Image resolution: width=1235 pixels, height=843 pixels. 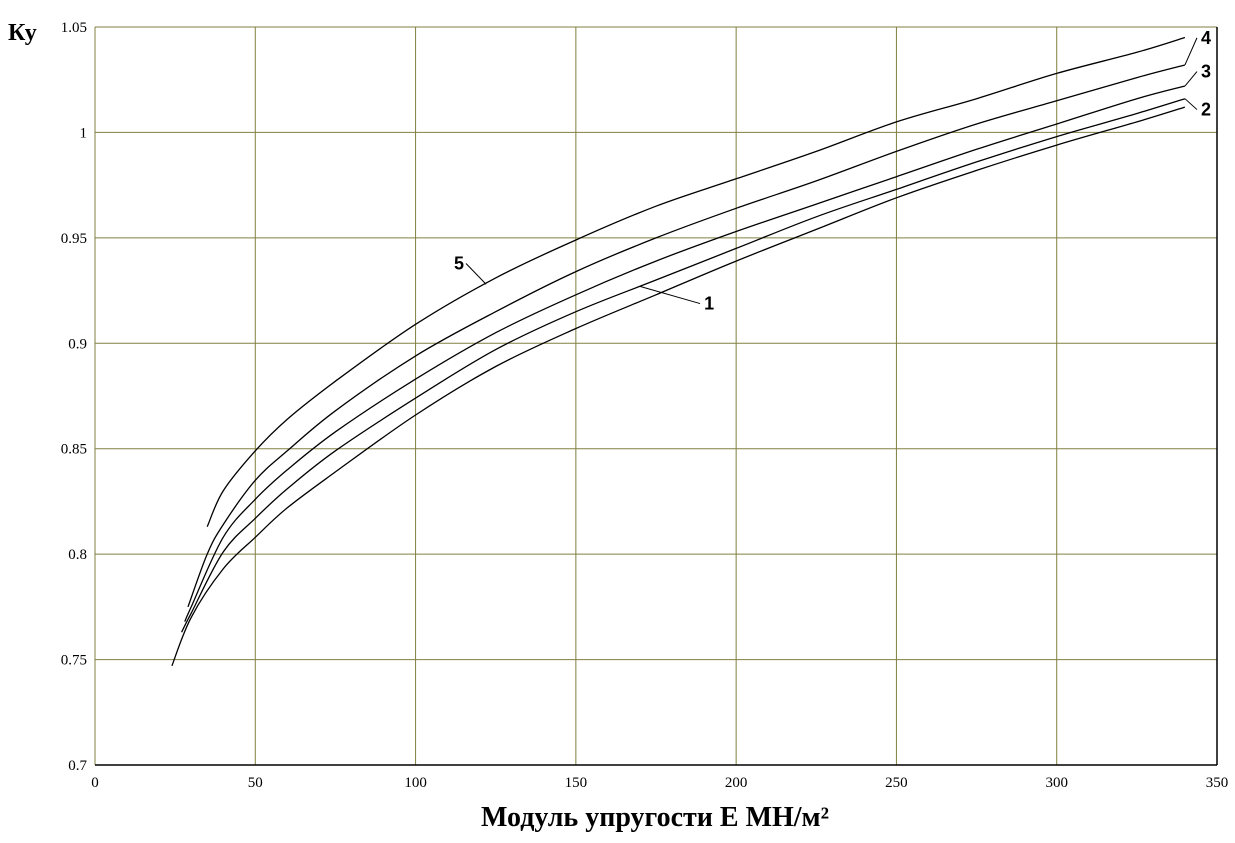 I want to click on curve-label: 4, so click(x=1206, y=38).